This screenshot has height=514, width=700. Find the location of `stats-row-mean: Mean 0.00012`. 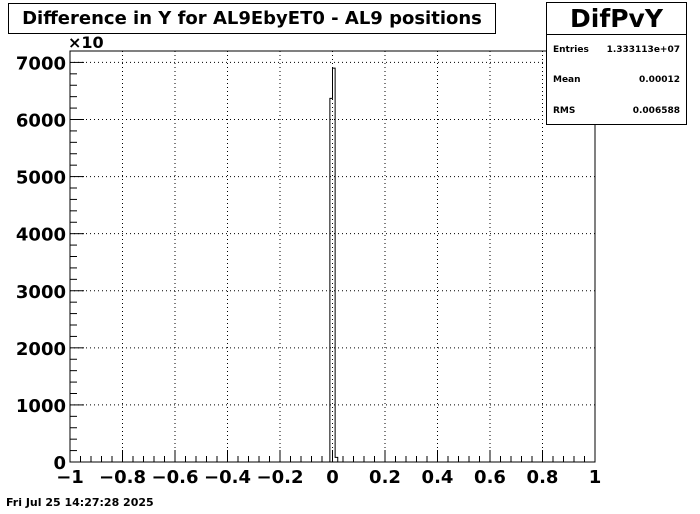

stats-row-mean: Mean 0.00012 is located at coordinates (616, 80).